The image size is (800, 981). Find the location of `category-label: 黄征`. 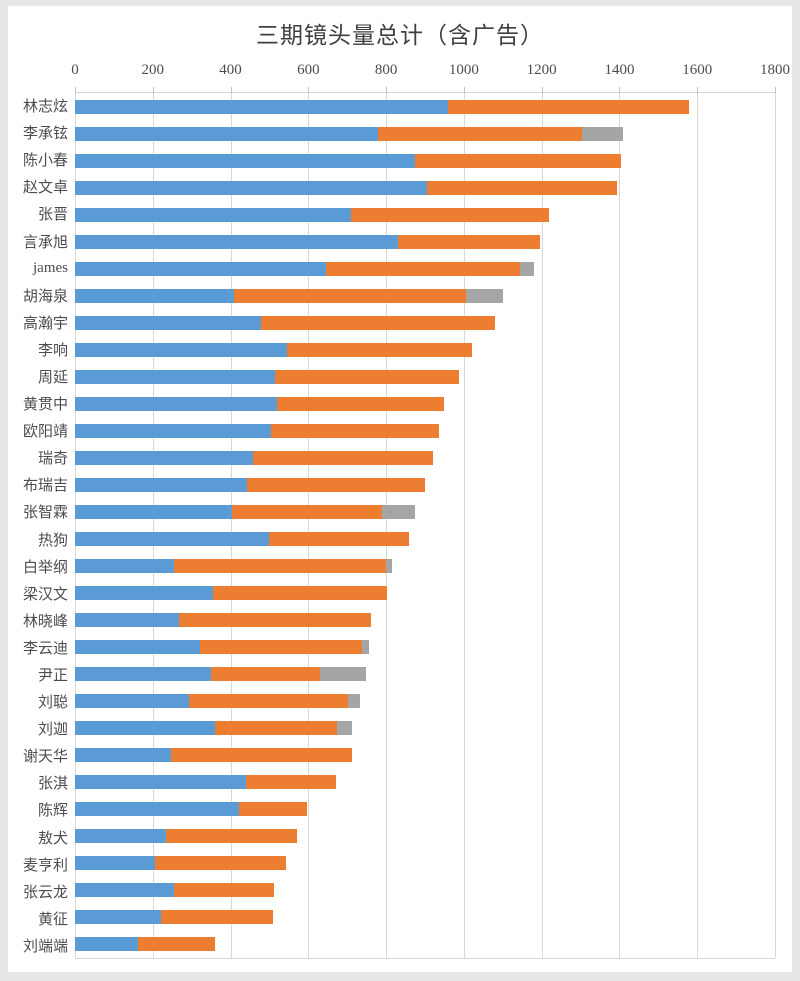

category-label: 黄征 is located at coordinates (52, 919).